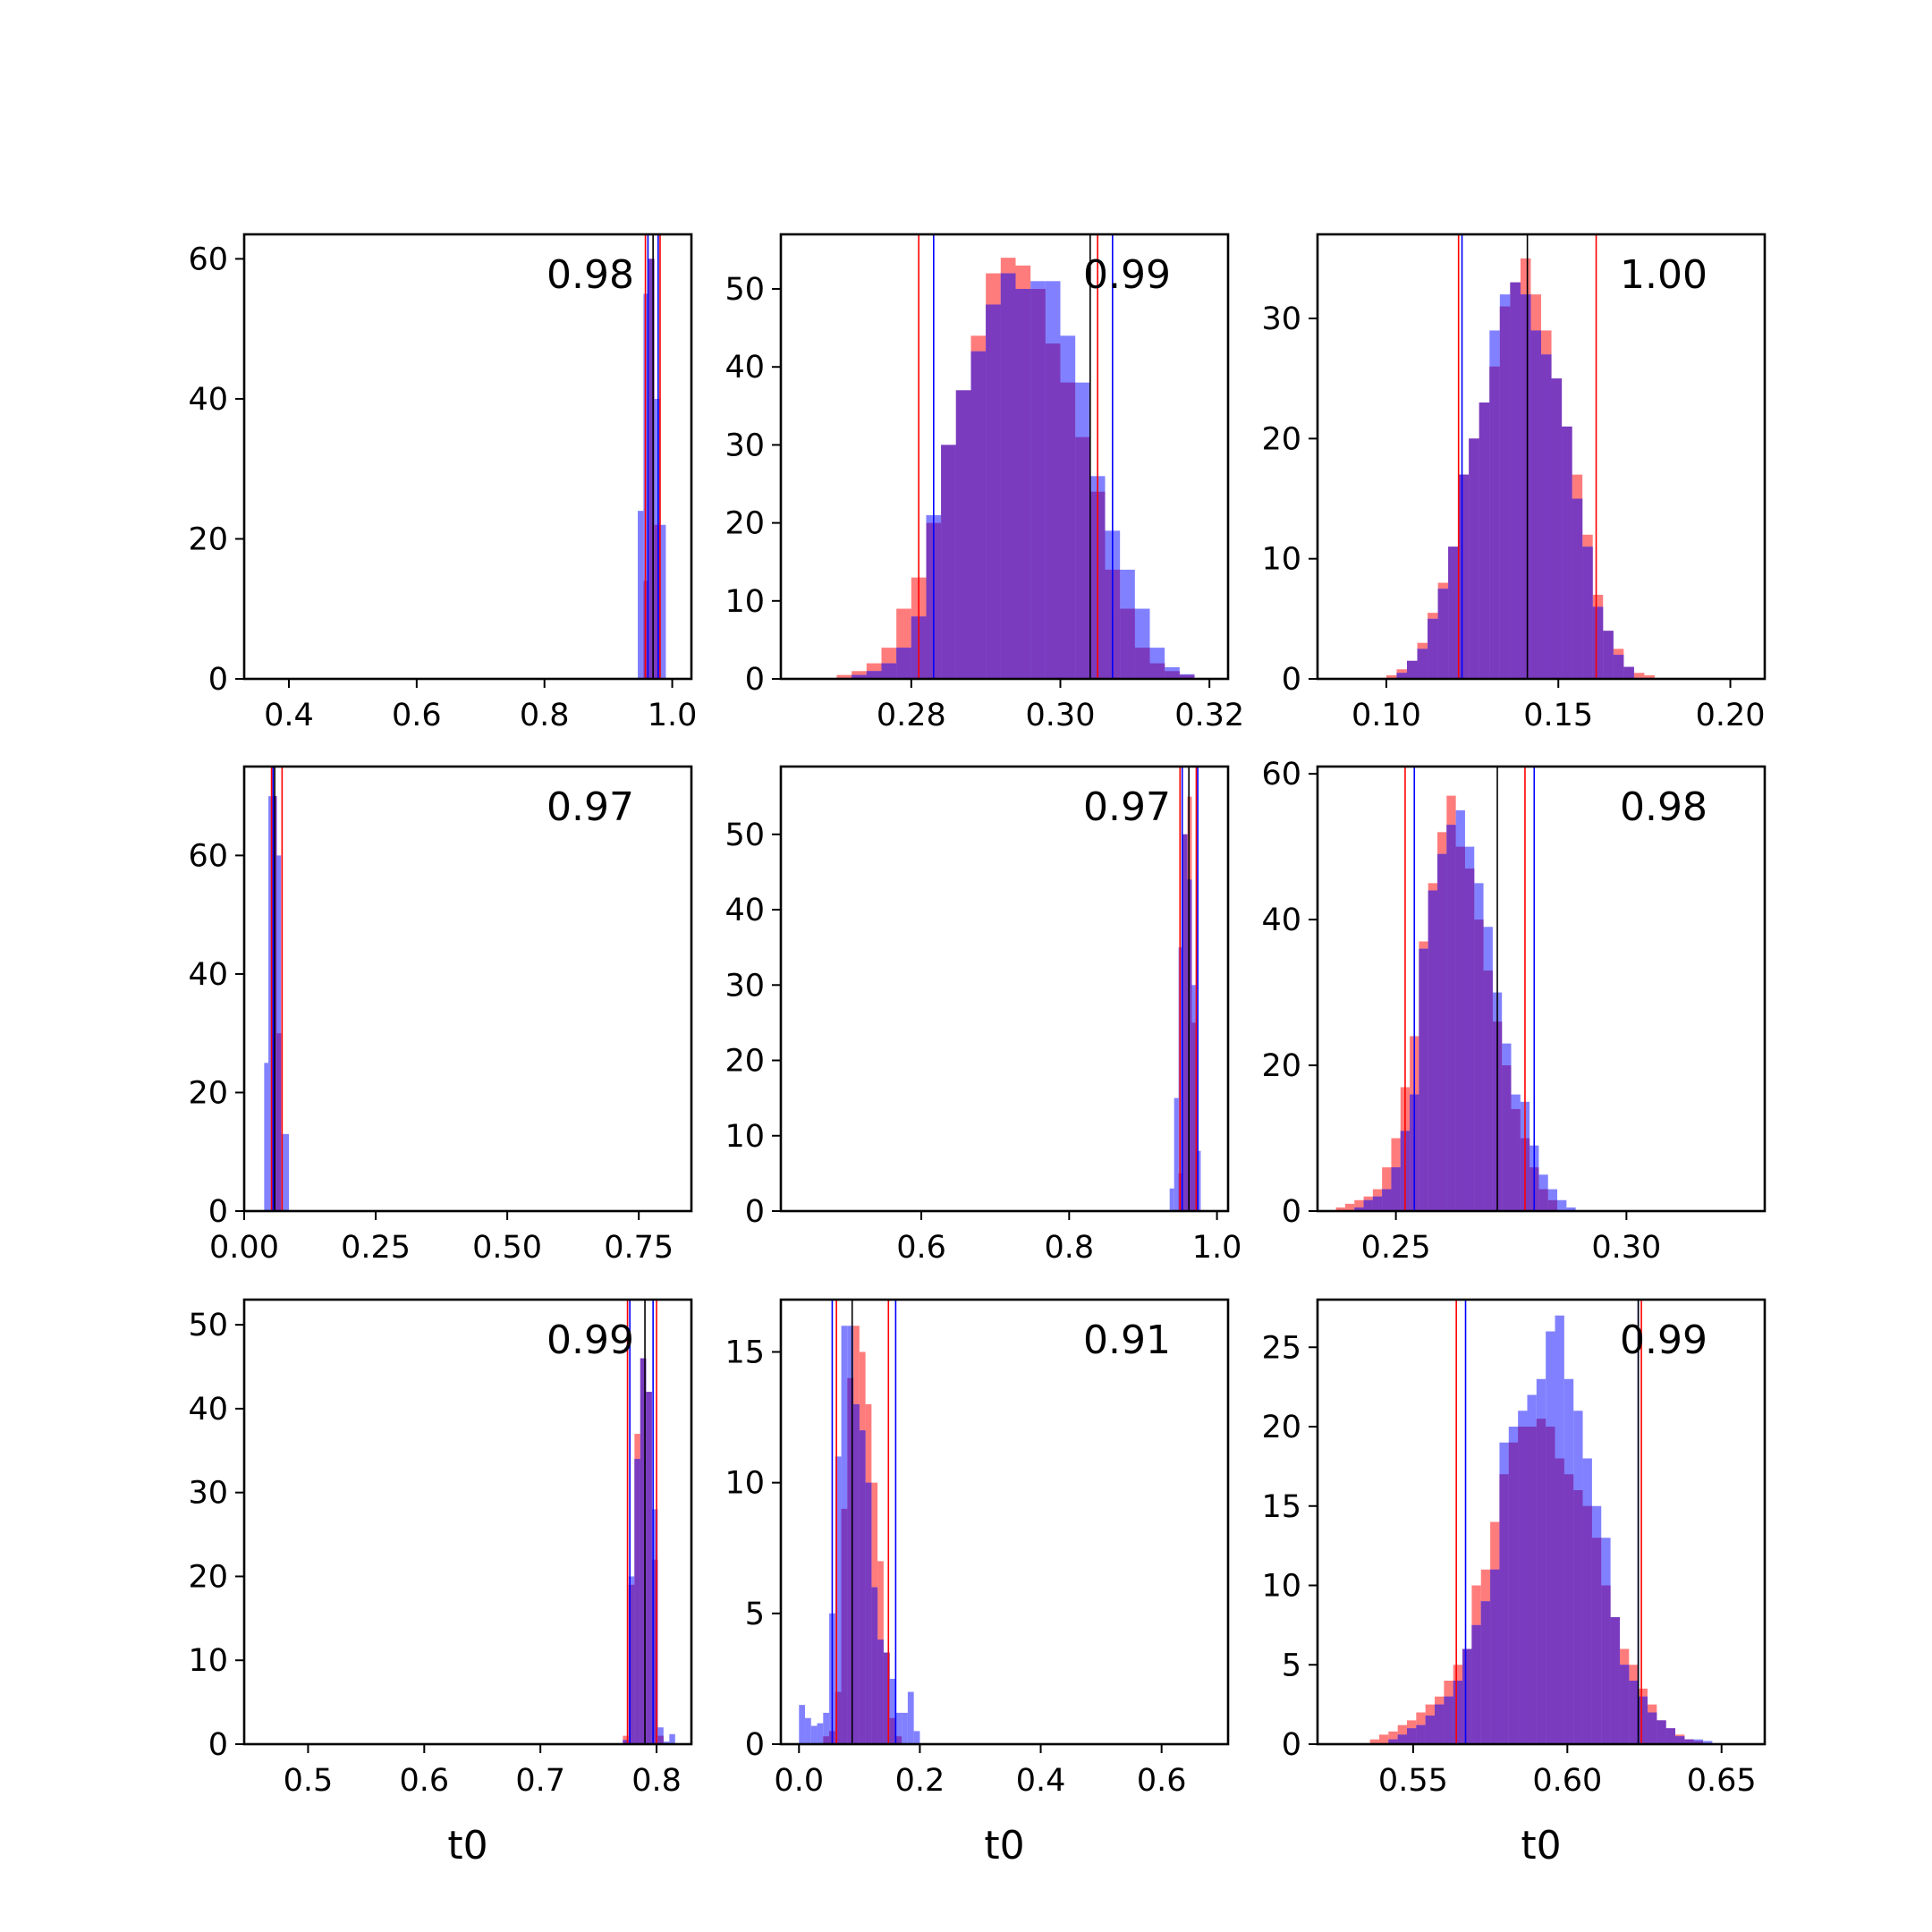  Describe the element at coordinates (590, 807) in the screenshot. I see `coverage-annotation: 0.97` at that location.